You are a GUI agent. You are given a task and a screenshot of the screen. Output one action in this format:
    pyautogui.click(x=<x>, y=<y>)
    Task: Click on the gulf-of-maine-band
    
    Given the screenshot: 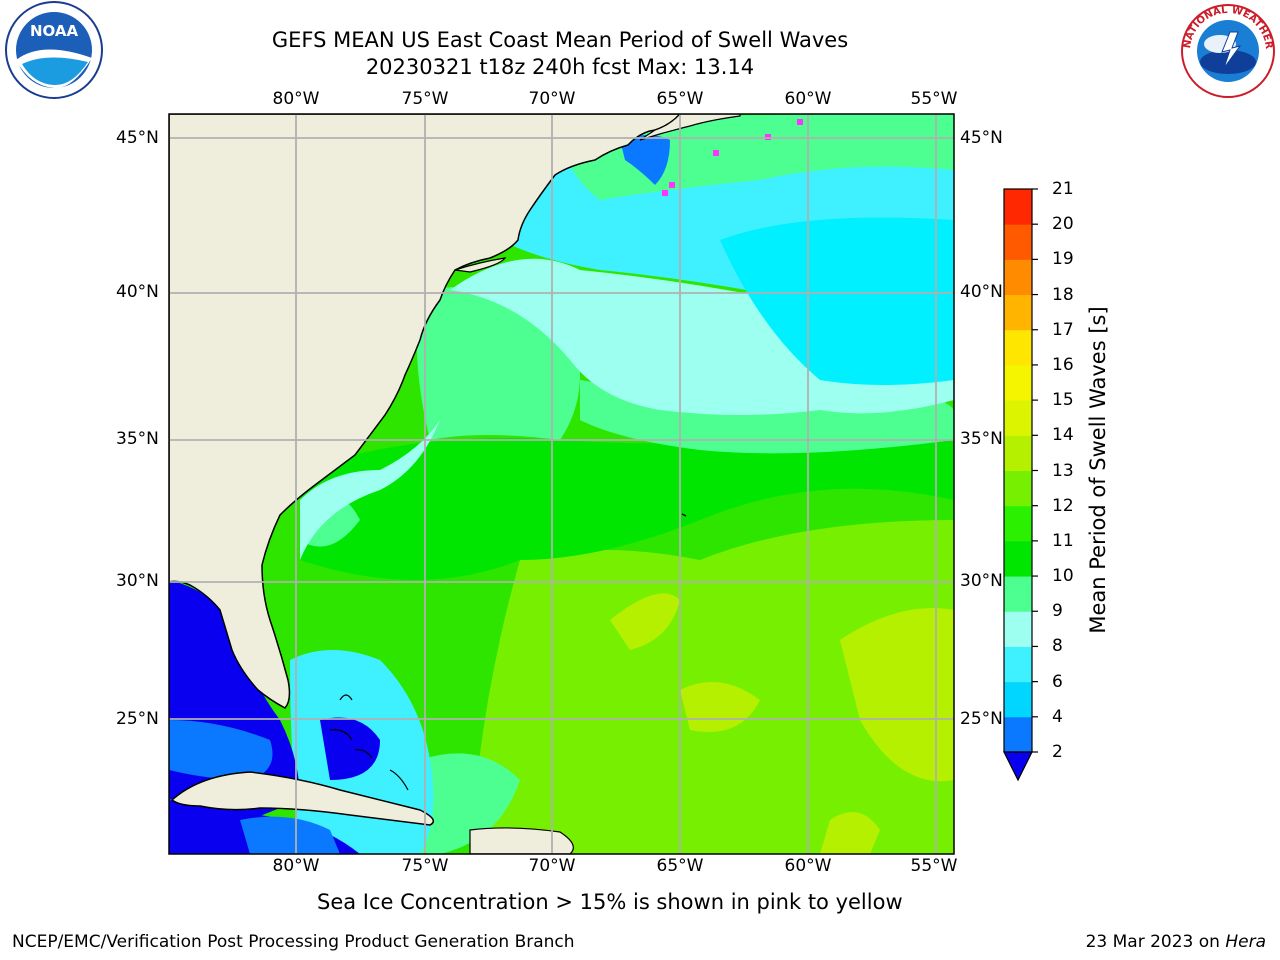 What is the action you would take?
    pyautogui.click(x=645, y=160)
    